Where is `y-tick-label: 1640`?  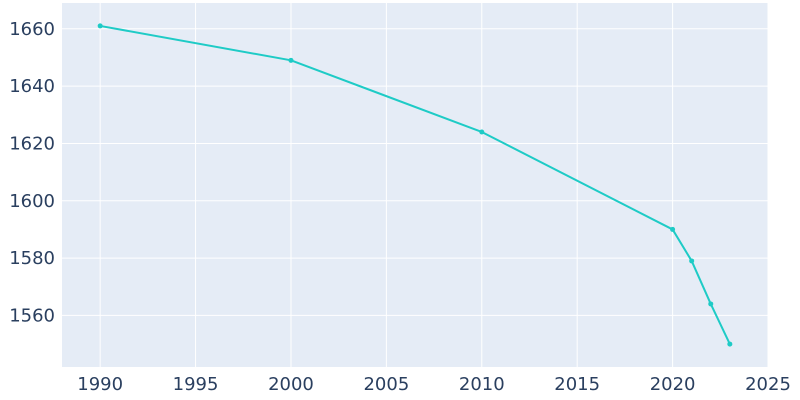 y-tick-label: 1640 is located at coordinates (32, 86).